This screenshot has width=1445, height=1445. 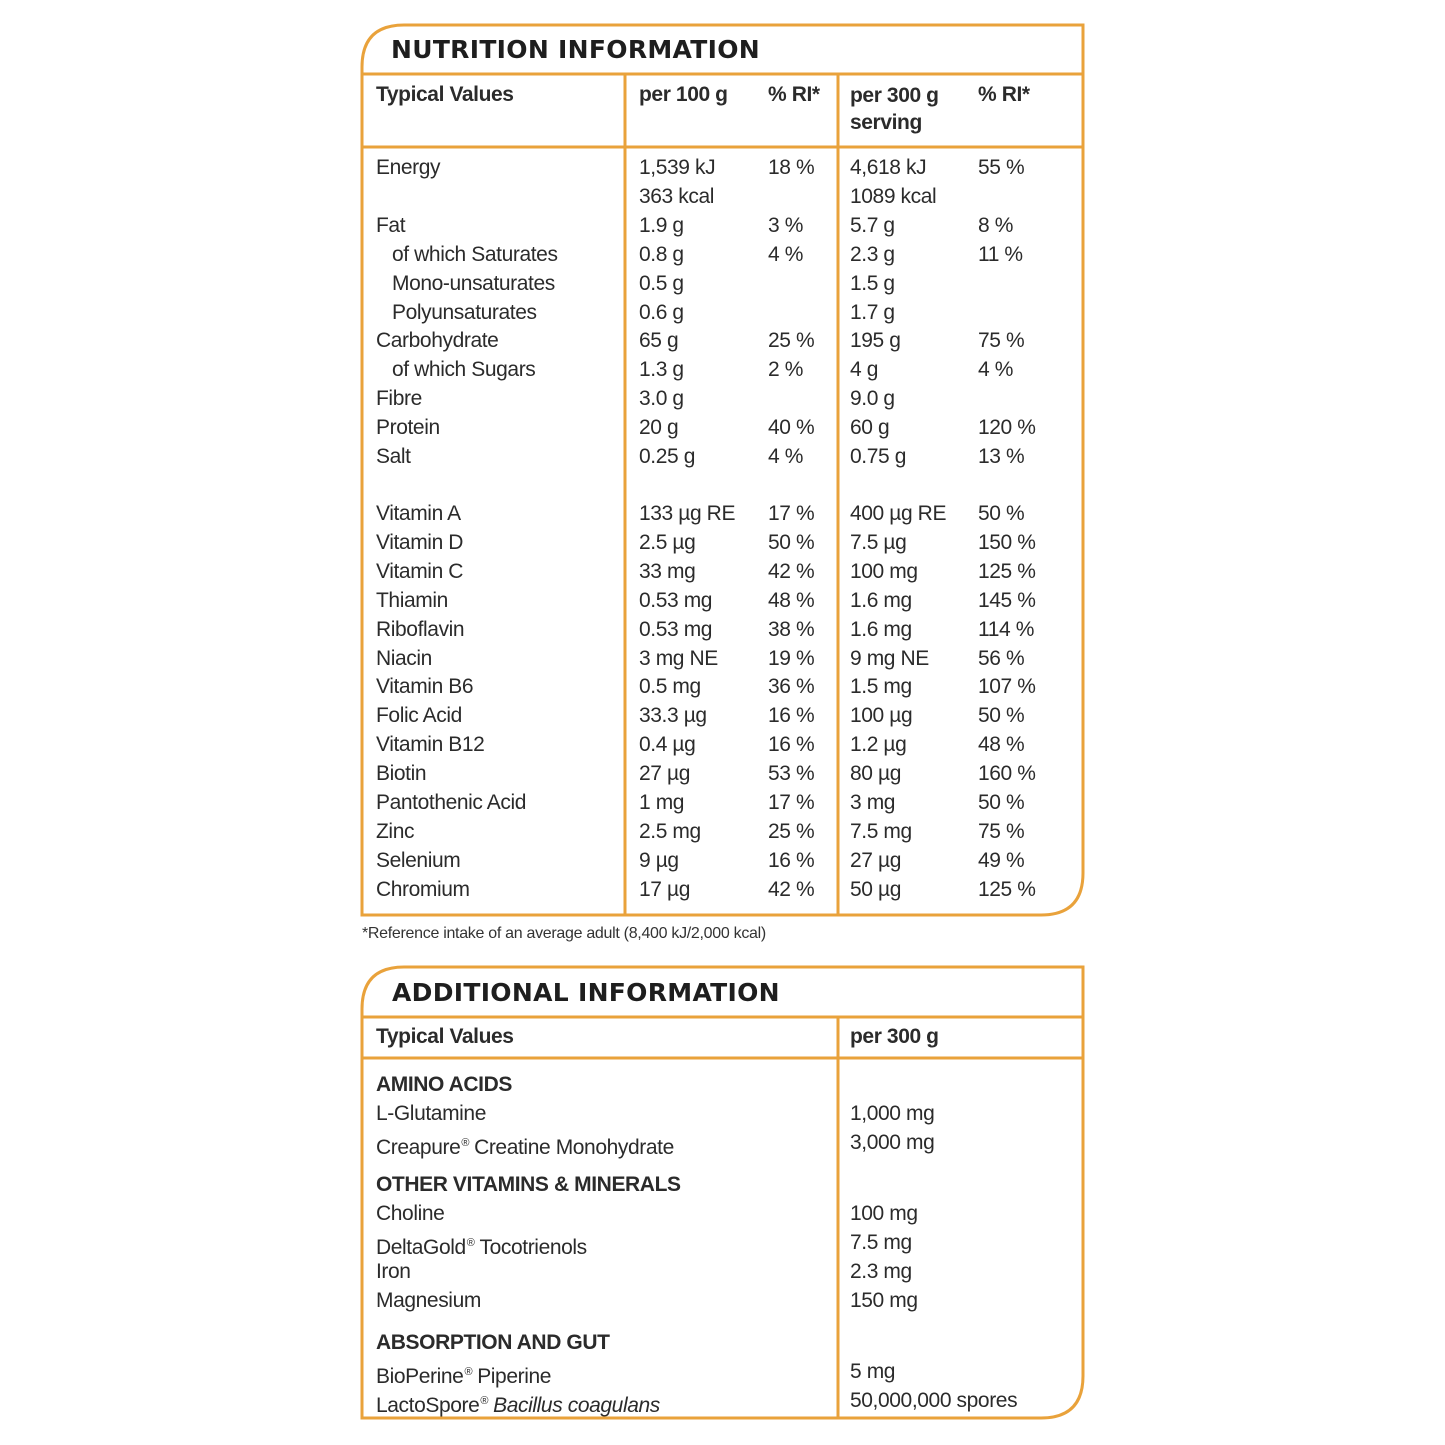 I want to click on nutrient-value: 25 %, so click(x=791, y=831).